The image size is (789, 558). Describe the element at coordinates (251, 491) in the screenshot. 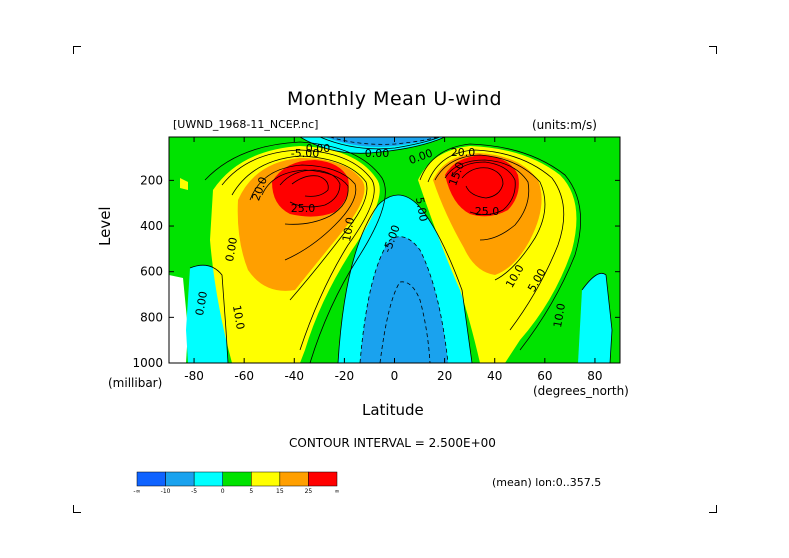

I see `colorbar-label: 5` at that location.